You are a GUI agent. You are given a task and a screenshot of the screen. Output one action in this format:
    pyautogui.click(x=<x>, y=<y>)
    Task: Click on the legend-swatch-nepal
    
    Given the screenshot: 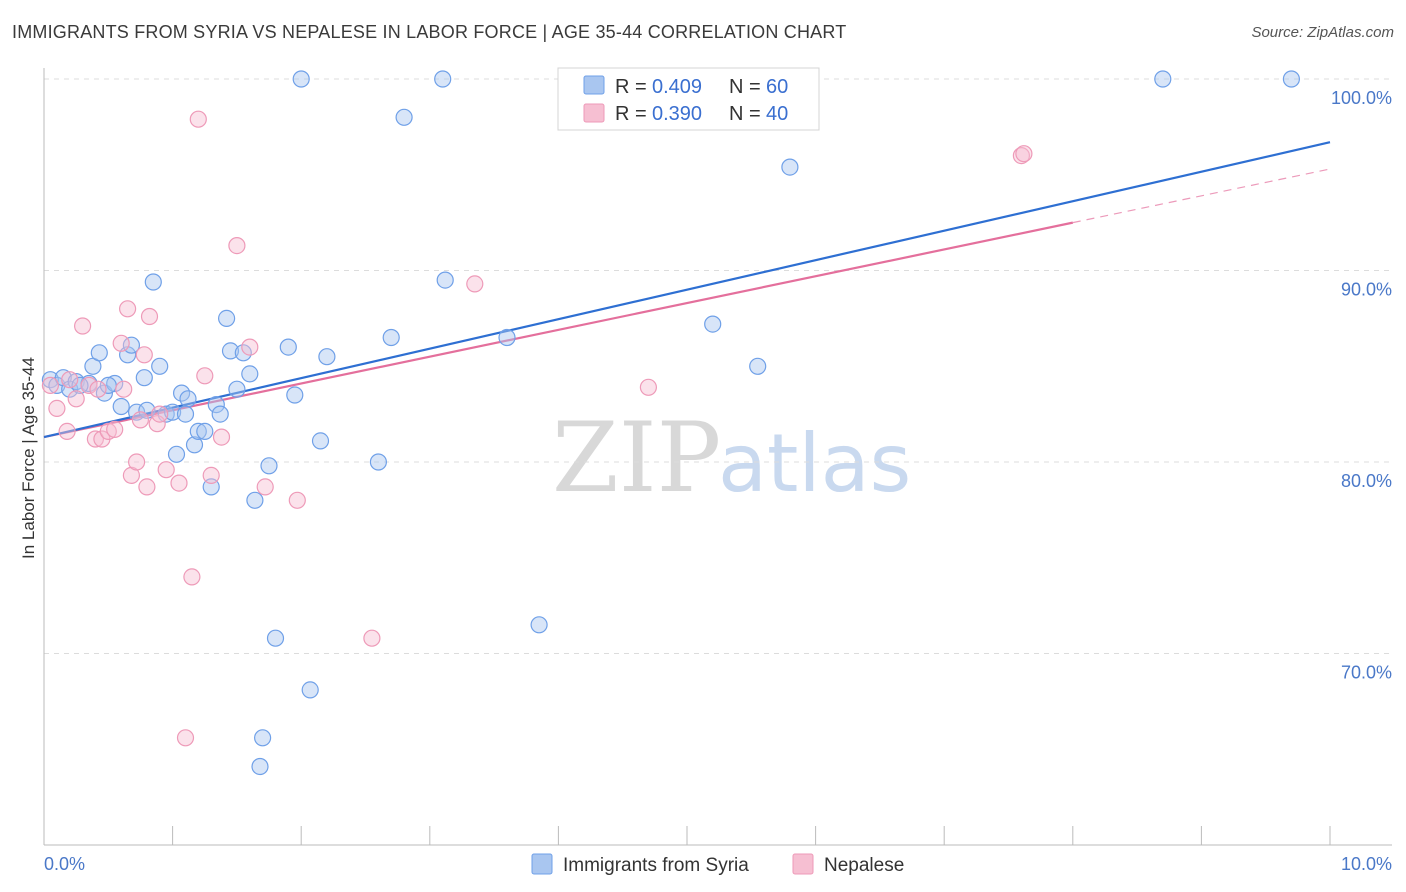 What is the action you would take?
    pyautogui.click(x=594, y=113)
    